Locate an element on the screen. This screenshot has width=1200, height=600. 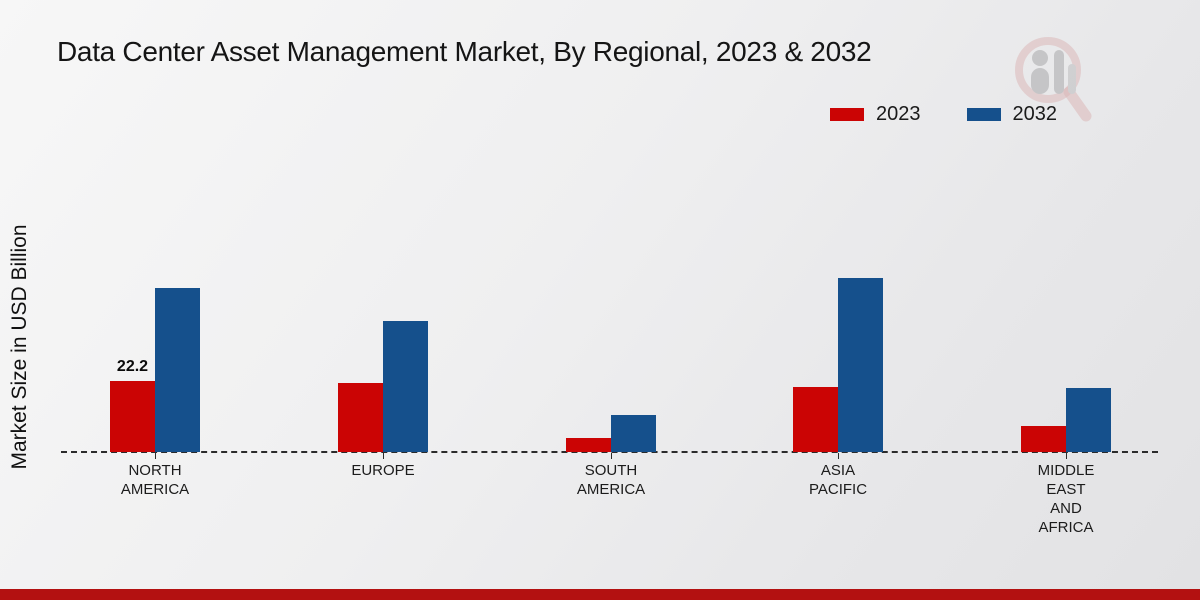
x-axis-tick-middle-east-and-africa is located at coordinates (1066, 456).